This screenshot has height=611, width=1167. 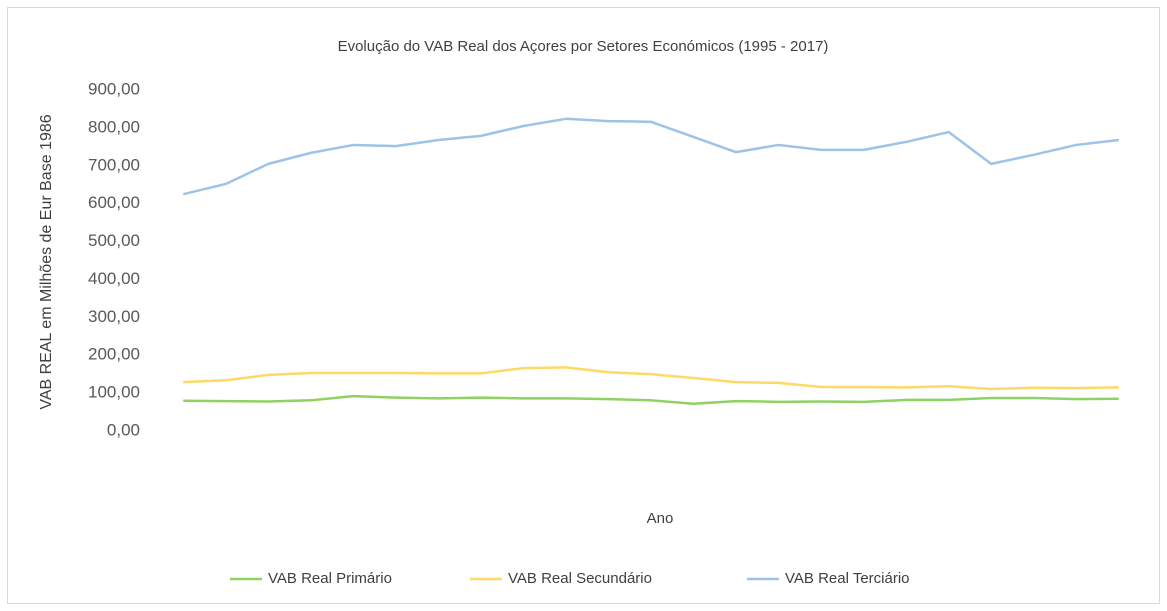 I want to click on y-tick-label: 200,00, so click(x=114, y=354).